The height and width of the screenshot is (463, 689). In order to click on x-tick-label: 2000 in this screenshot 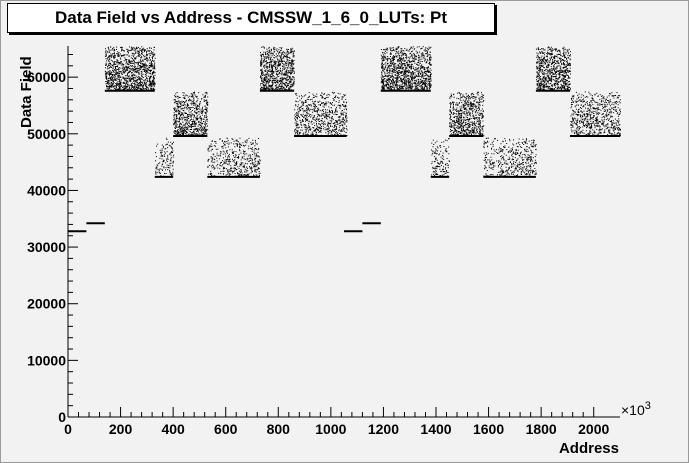, I will do `click(593, 429)`.